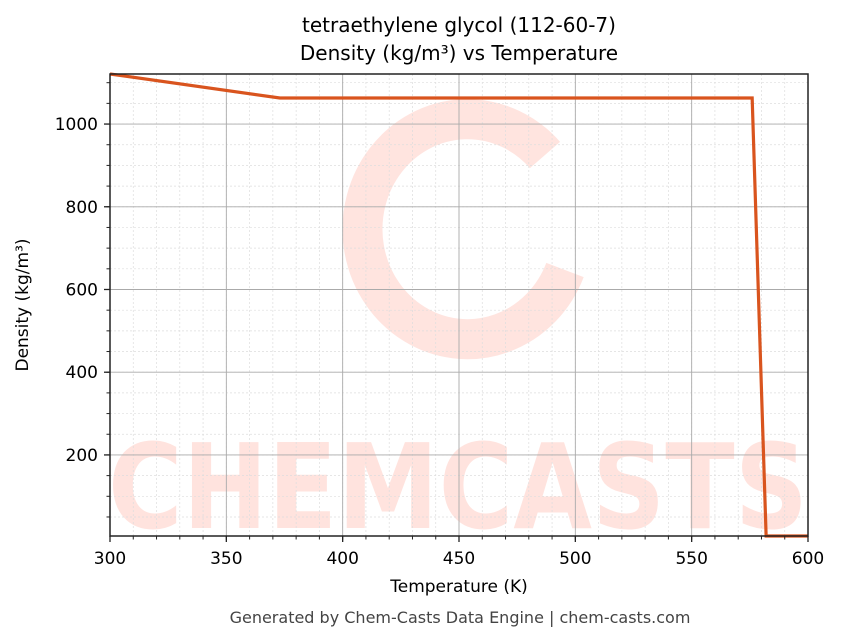 This screenshot has height=644, width=843. I want to click on x-tick-label: 300, so click(110, 559).